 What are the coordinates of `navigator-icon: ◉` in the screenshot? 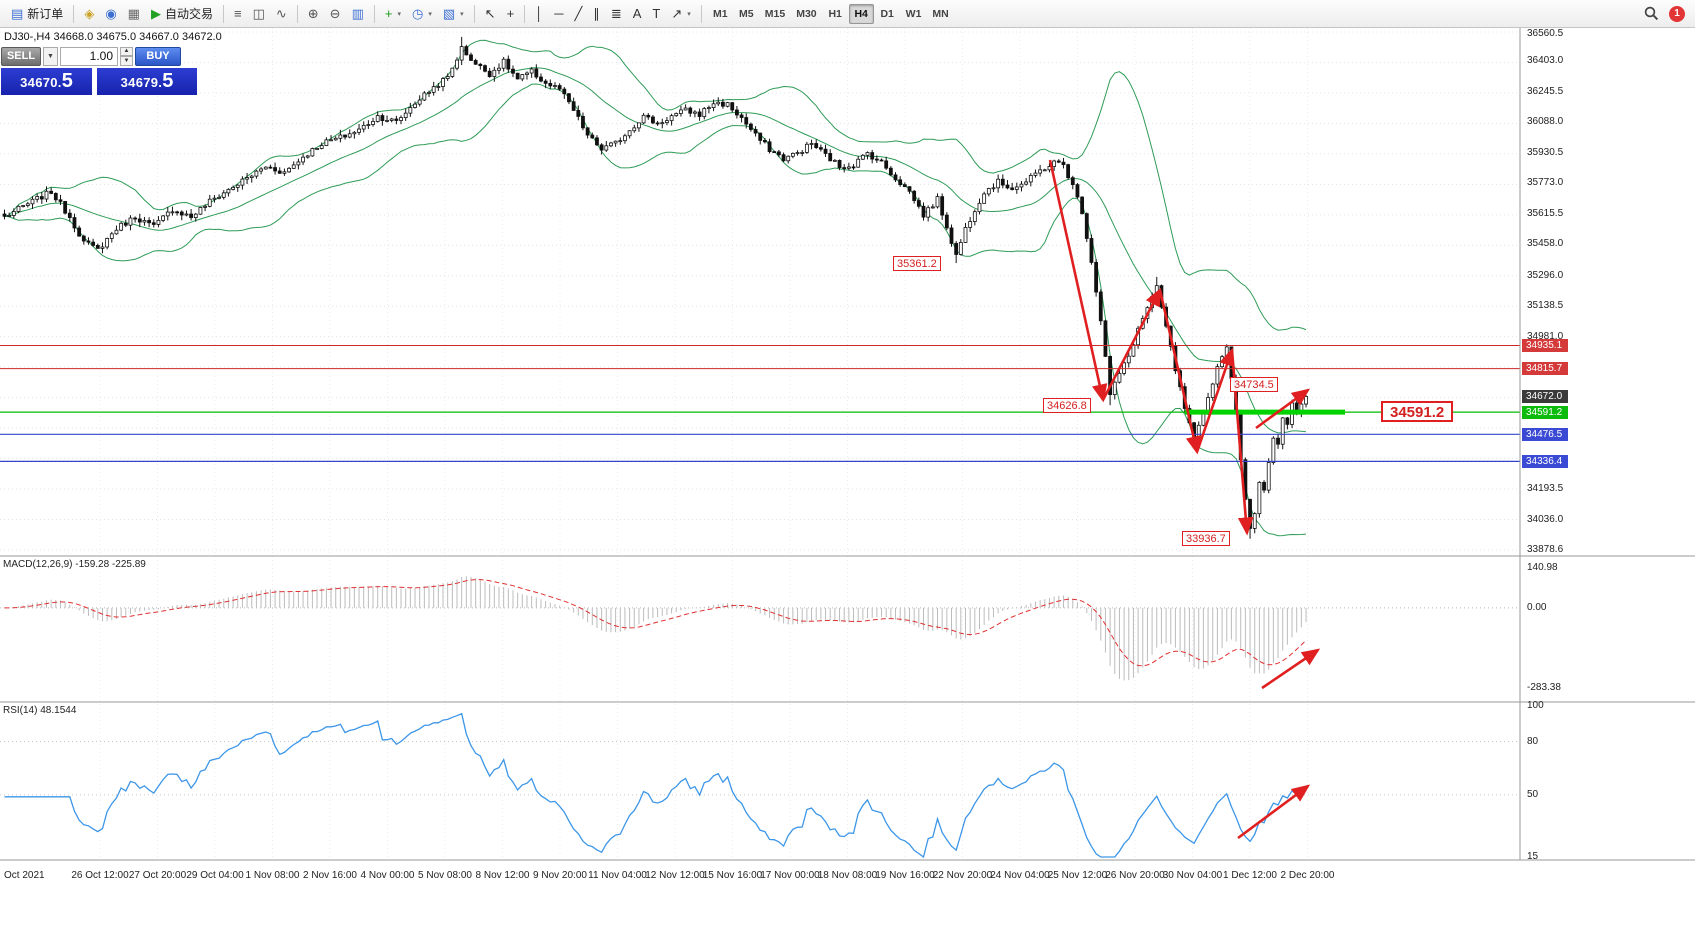 It's located at (110, 14).